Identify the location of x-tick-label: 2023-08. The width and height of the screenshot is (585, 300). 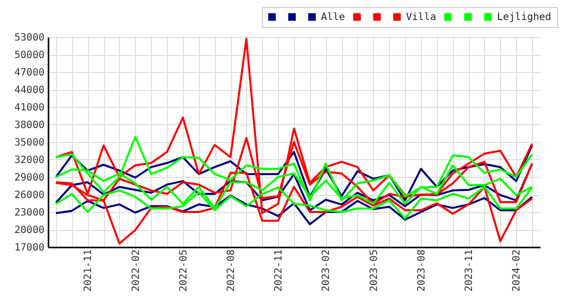
(422, 271).